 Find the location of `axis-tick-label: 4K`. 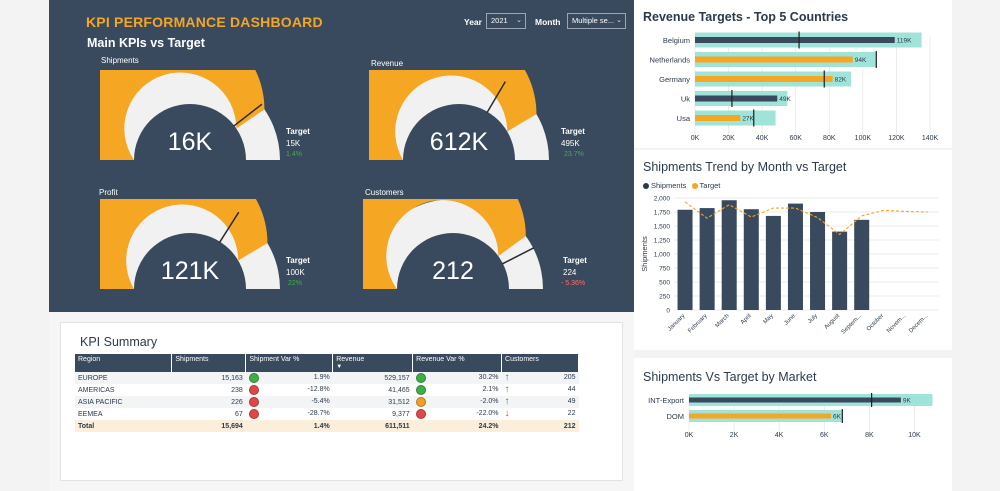

axis-tick-label: 4K is located at coordinates (779, 435).